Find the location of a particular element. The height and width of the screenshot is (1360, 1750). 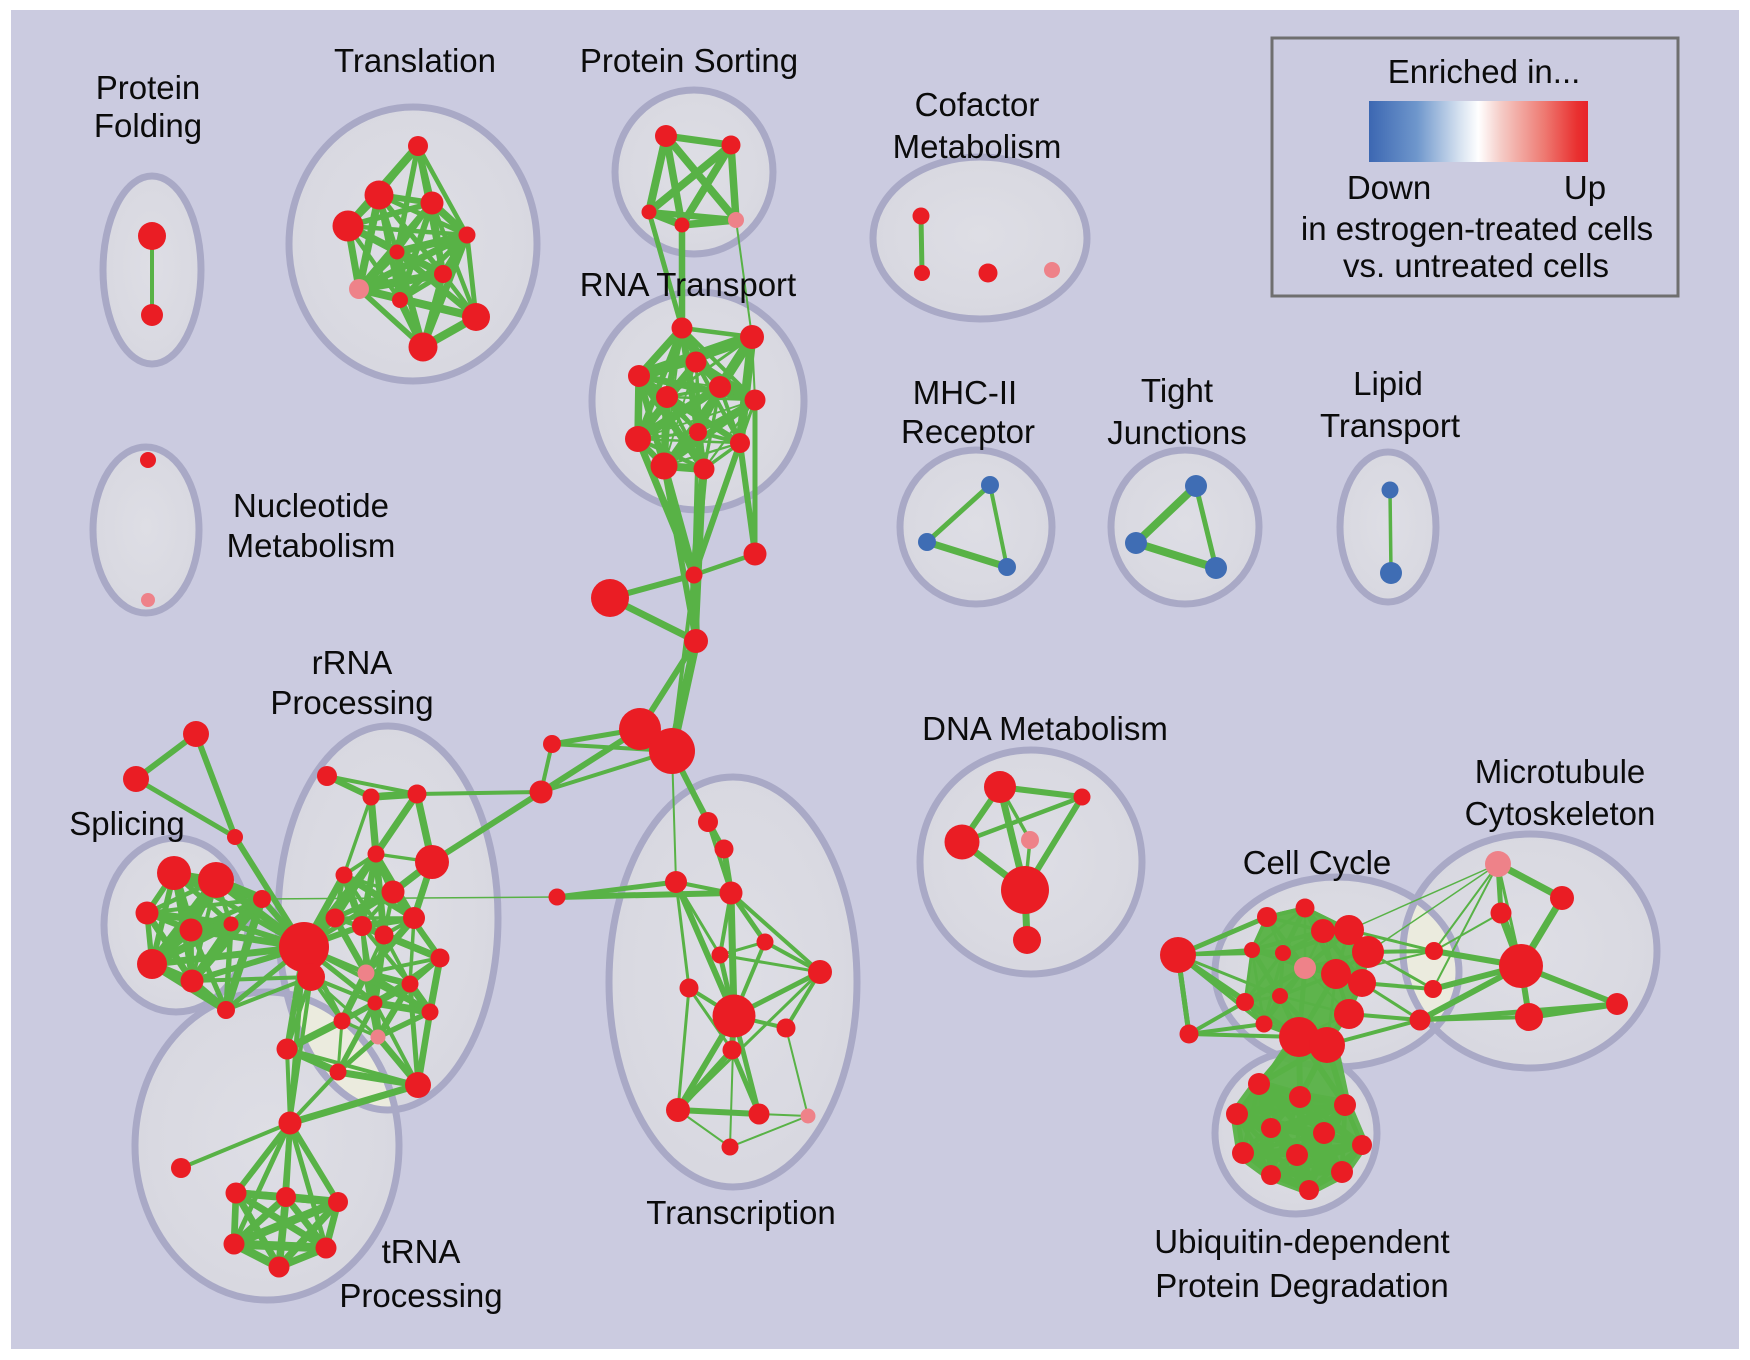

svg-text: Splicing is located at coordinates (127, 823).